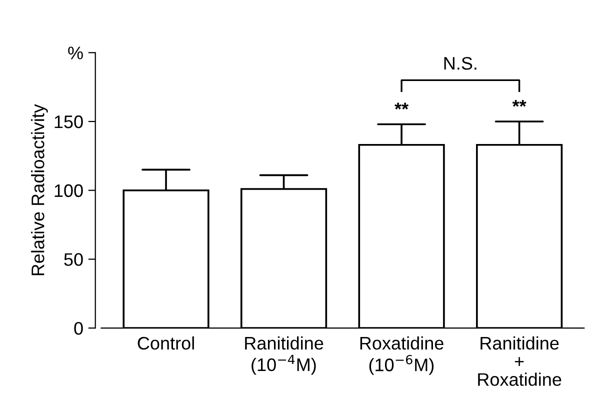 The height and width of the screenshot is (405, 596). What do you see at coordinates (166, 343) in the screenshot?
I see `x-tick-label: Control` at bounding box center [166, 343].